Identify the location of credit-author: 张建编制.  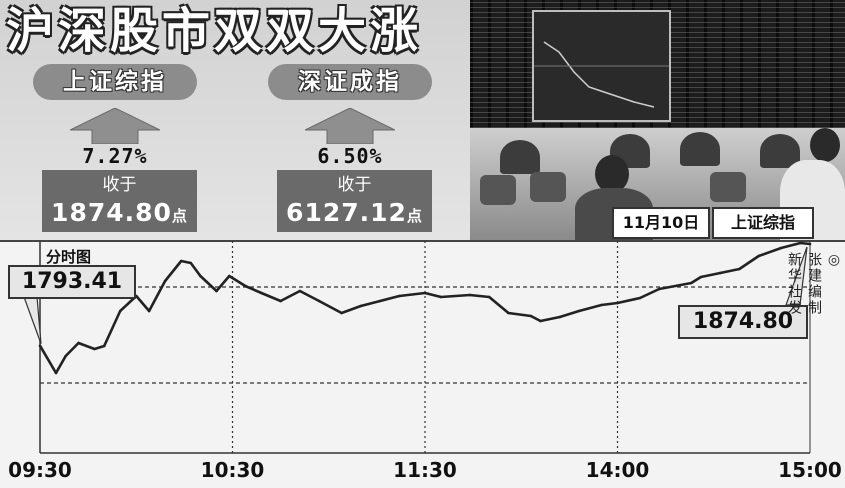
(814, 284).